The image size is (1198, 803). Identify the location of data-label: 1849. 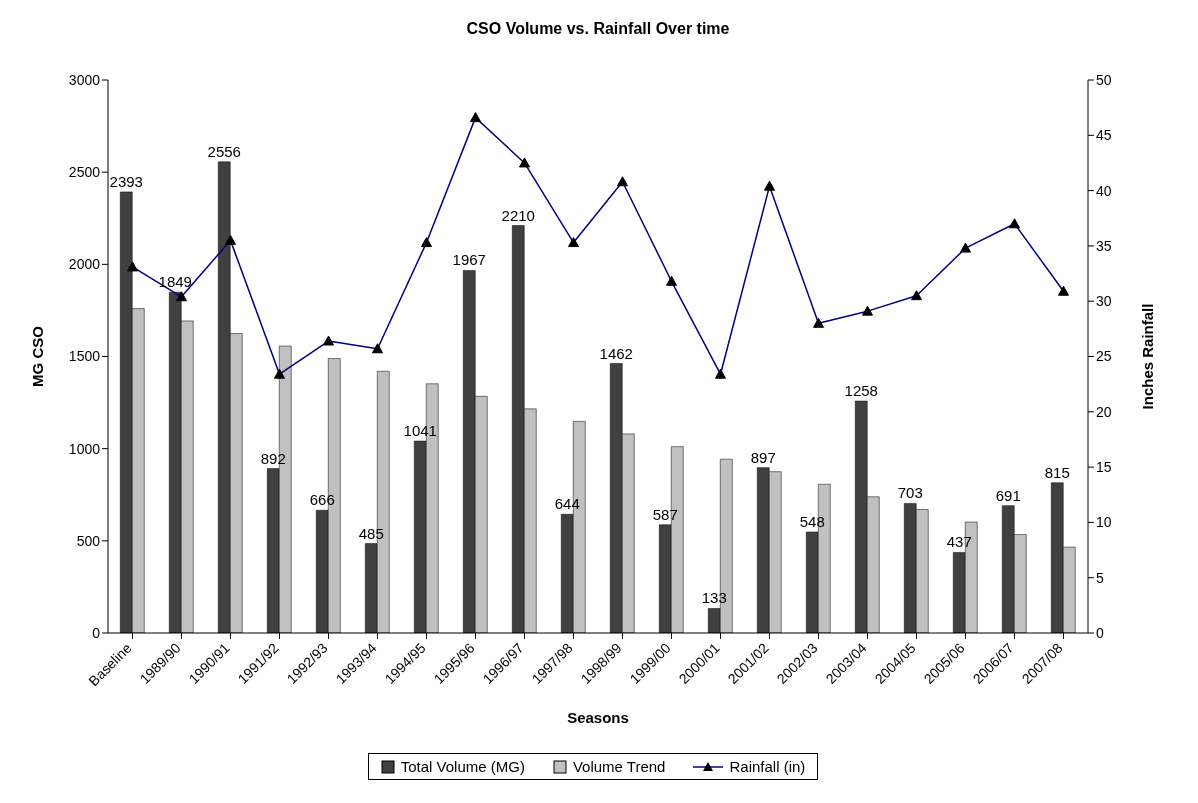
(175, 282).